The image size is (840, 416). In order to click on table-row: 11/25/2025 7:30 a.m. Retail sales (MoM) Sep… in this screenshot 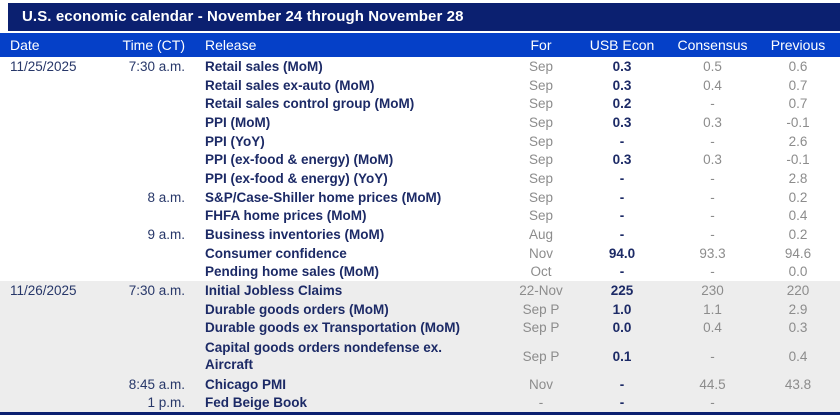, I will do `click(420, 66)`.